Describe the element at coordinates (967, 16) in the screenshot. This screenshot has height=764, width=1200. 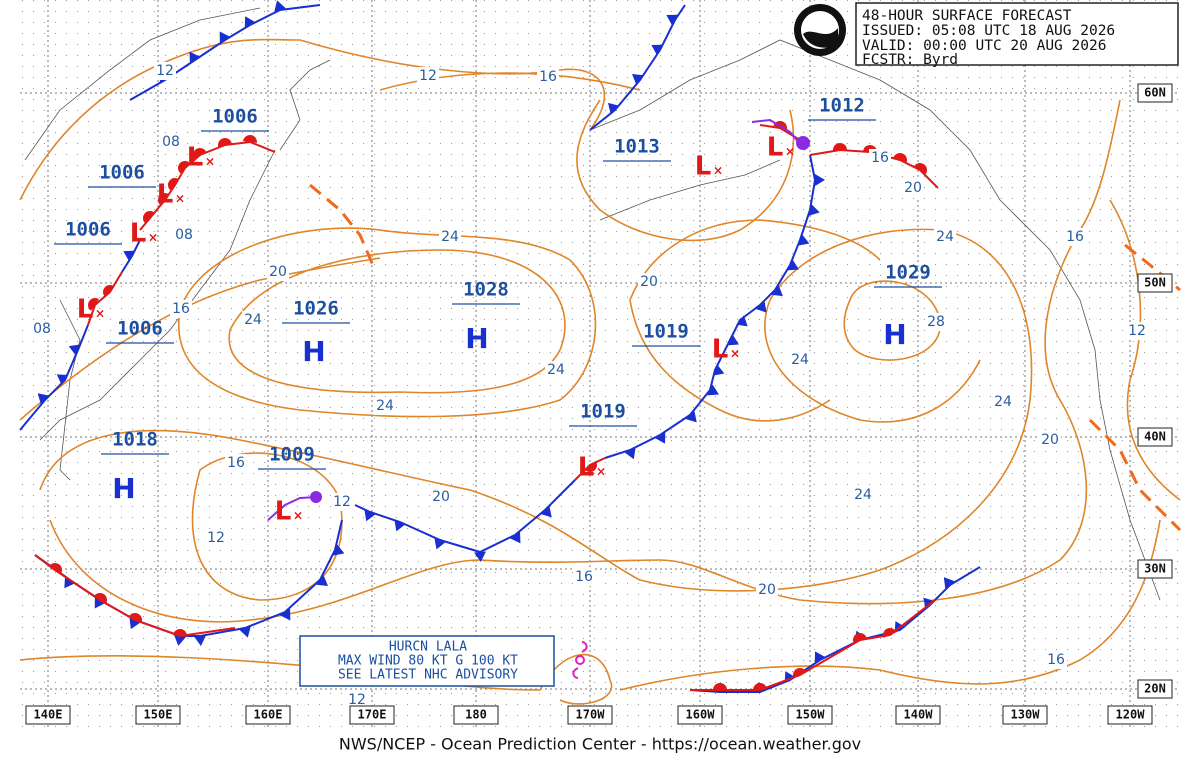
I see `header-line: 48-HOUR SURFACE FORECAST` at that location.